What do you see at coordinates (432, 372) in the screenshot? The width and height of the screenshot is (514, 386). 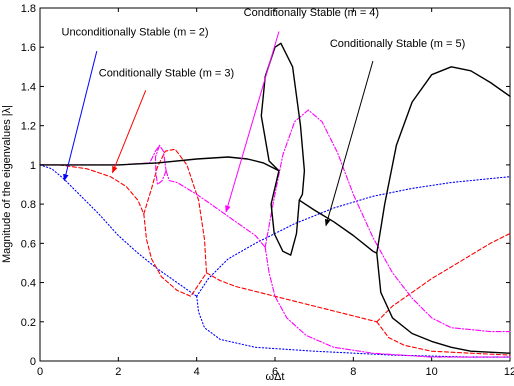 I see `x-tick-label: 10` at bounding box center [432, 372].